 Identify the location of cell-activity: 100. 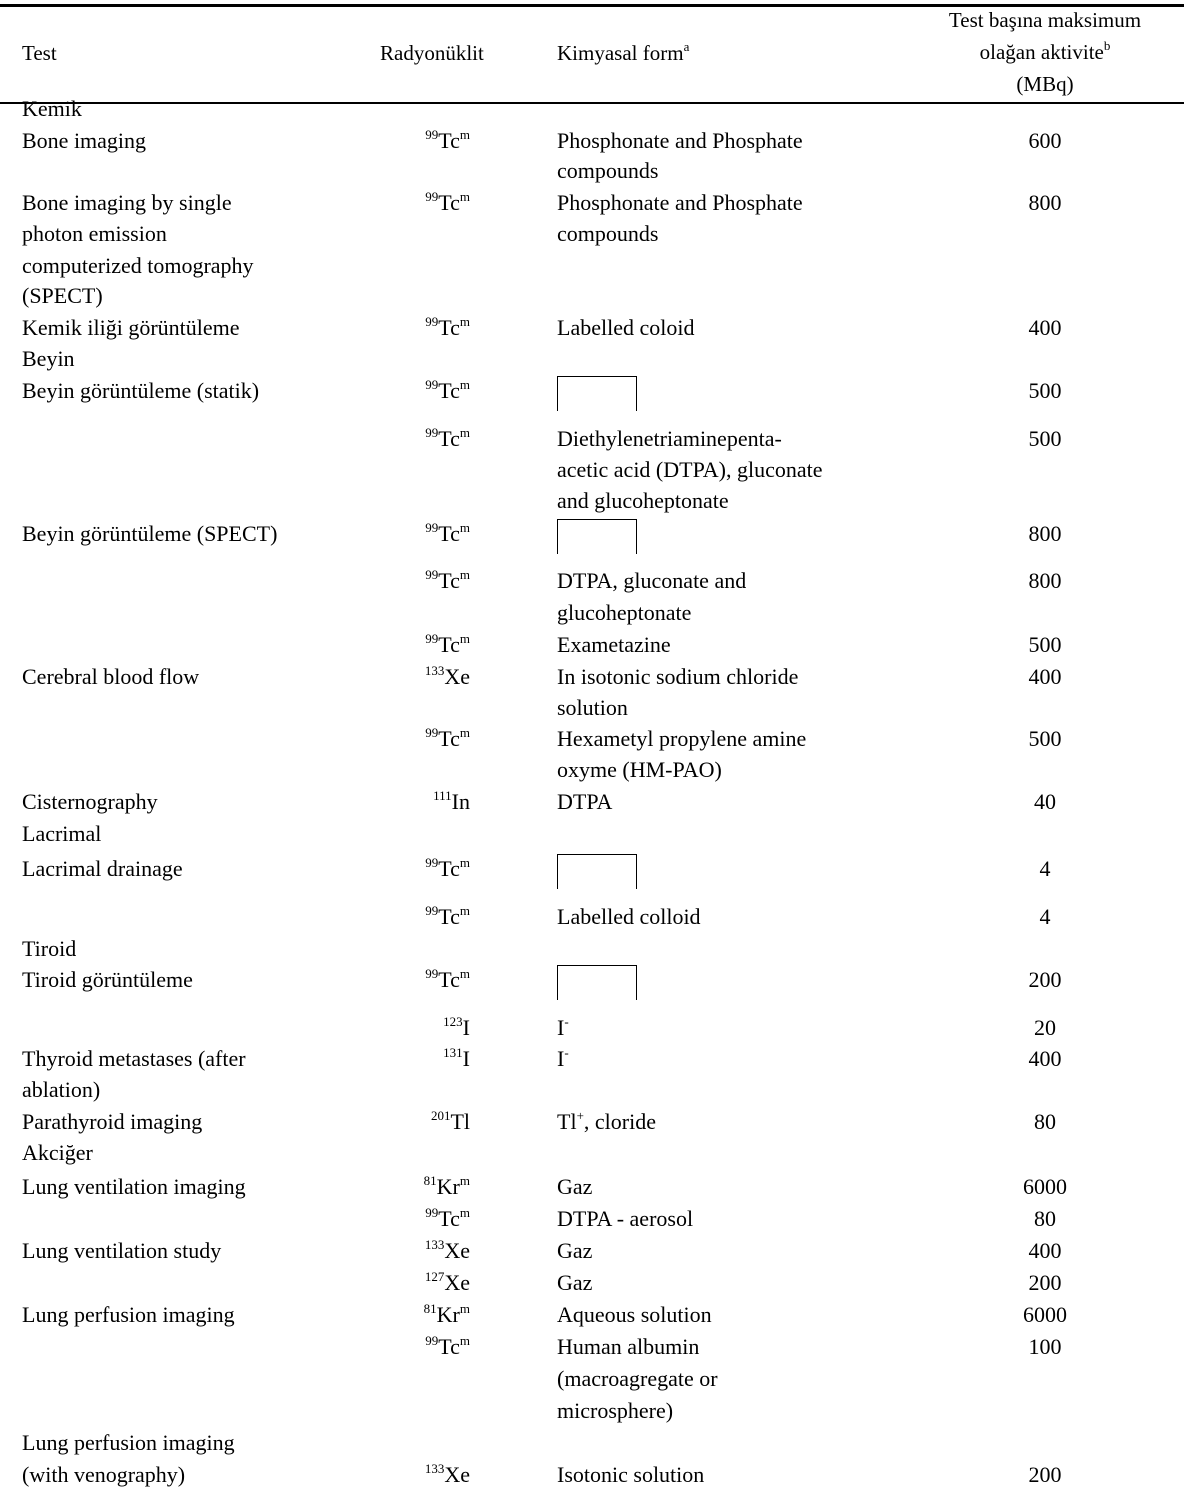
(1045, 1346).